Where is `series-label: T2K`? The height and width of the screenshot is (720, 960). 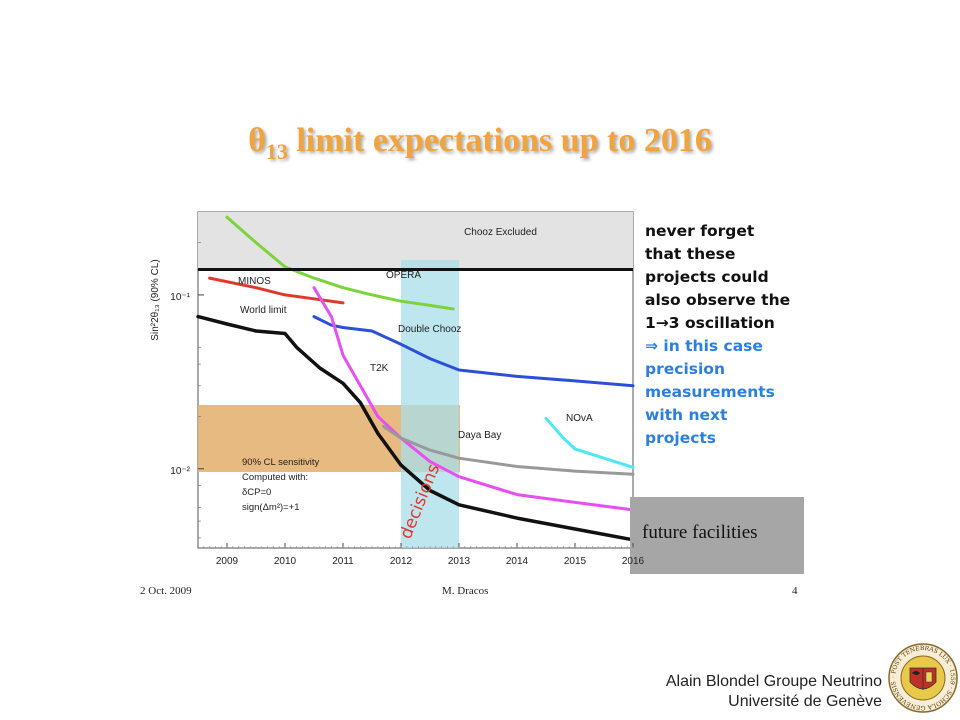 series-label: T2K is located at coordinates (379, 368).